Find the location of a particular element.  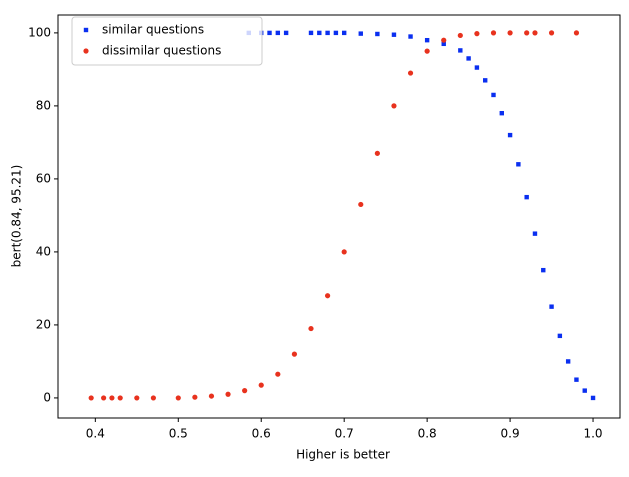

x-axis-label: Higher is better is located at coordinates (343, 455).